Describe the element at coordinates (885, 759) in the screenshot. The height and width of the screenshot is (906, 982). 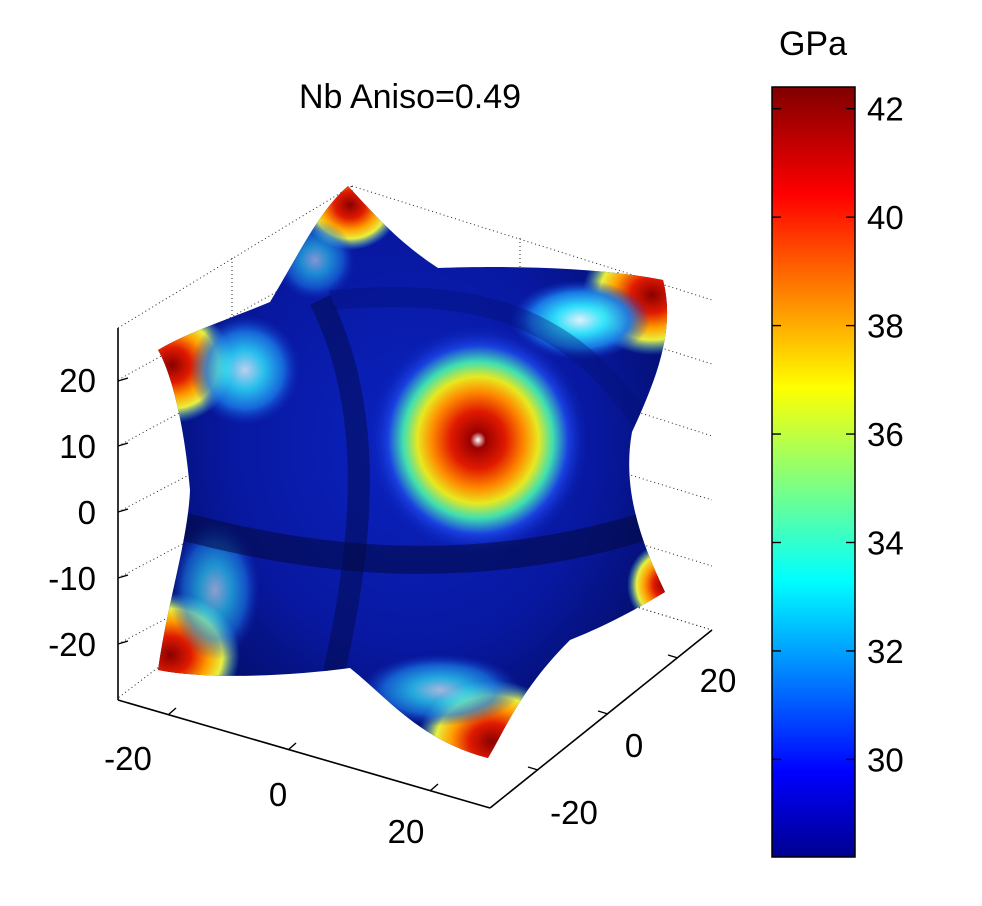
I see `colorbar-tick-label: 30` at that location.